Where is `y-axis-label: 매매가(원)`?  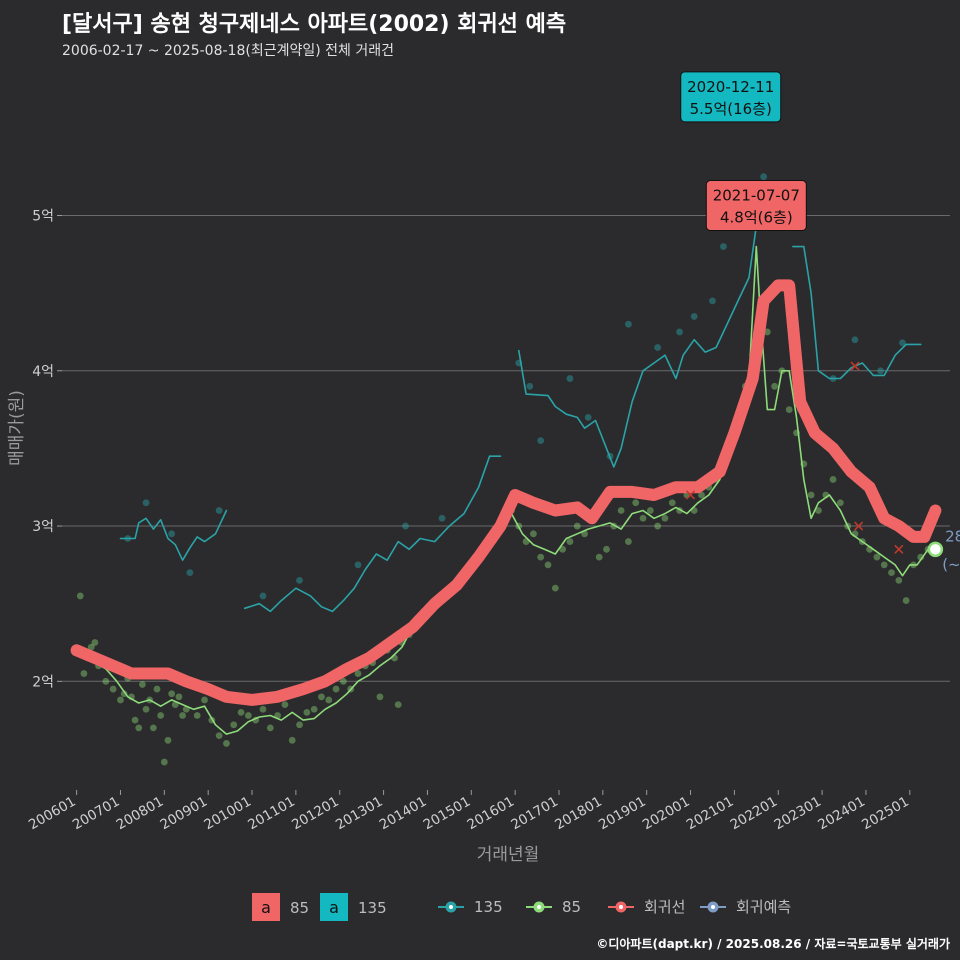
y-axis-label: 매매가(원) is located at coordinates (17, 428).